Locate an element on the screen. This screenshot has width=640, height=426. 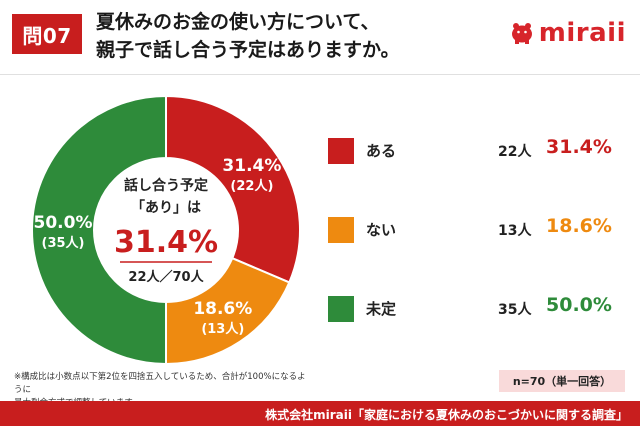
center-line2: 「あり」は is located at coordinates (166, 207).